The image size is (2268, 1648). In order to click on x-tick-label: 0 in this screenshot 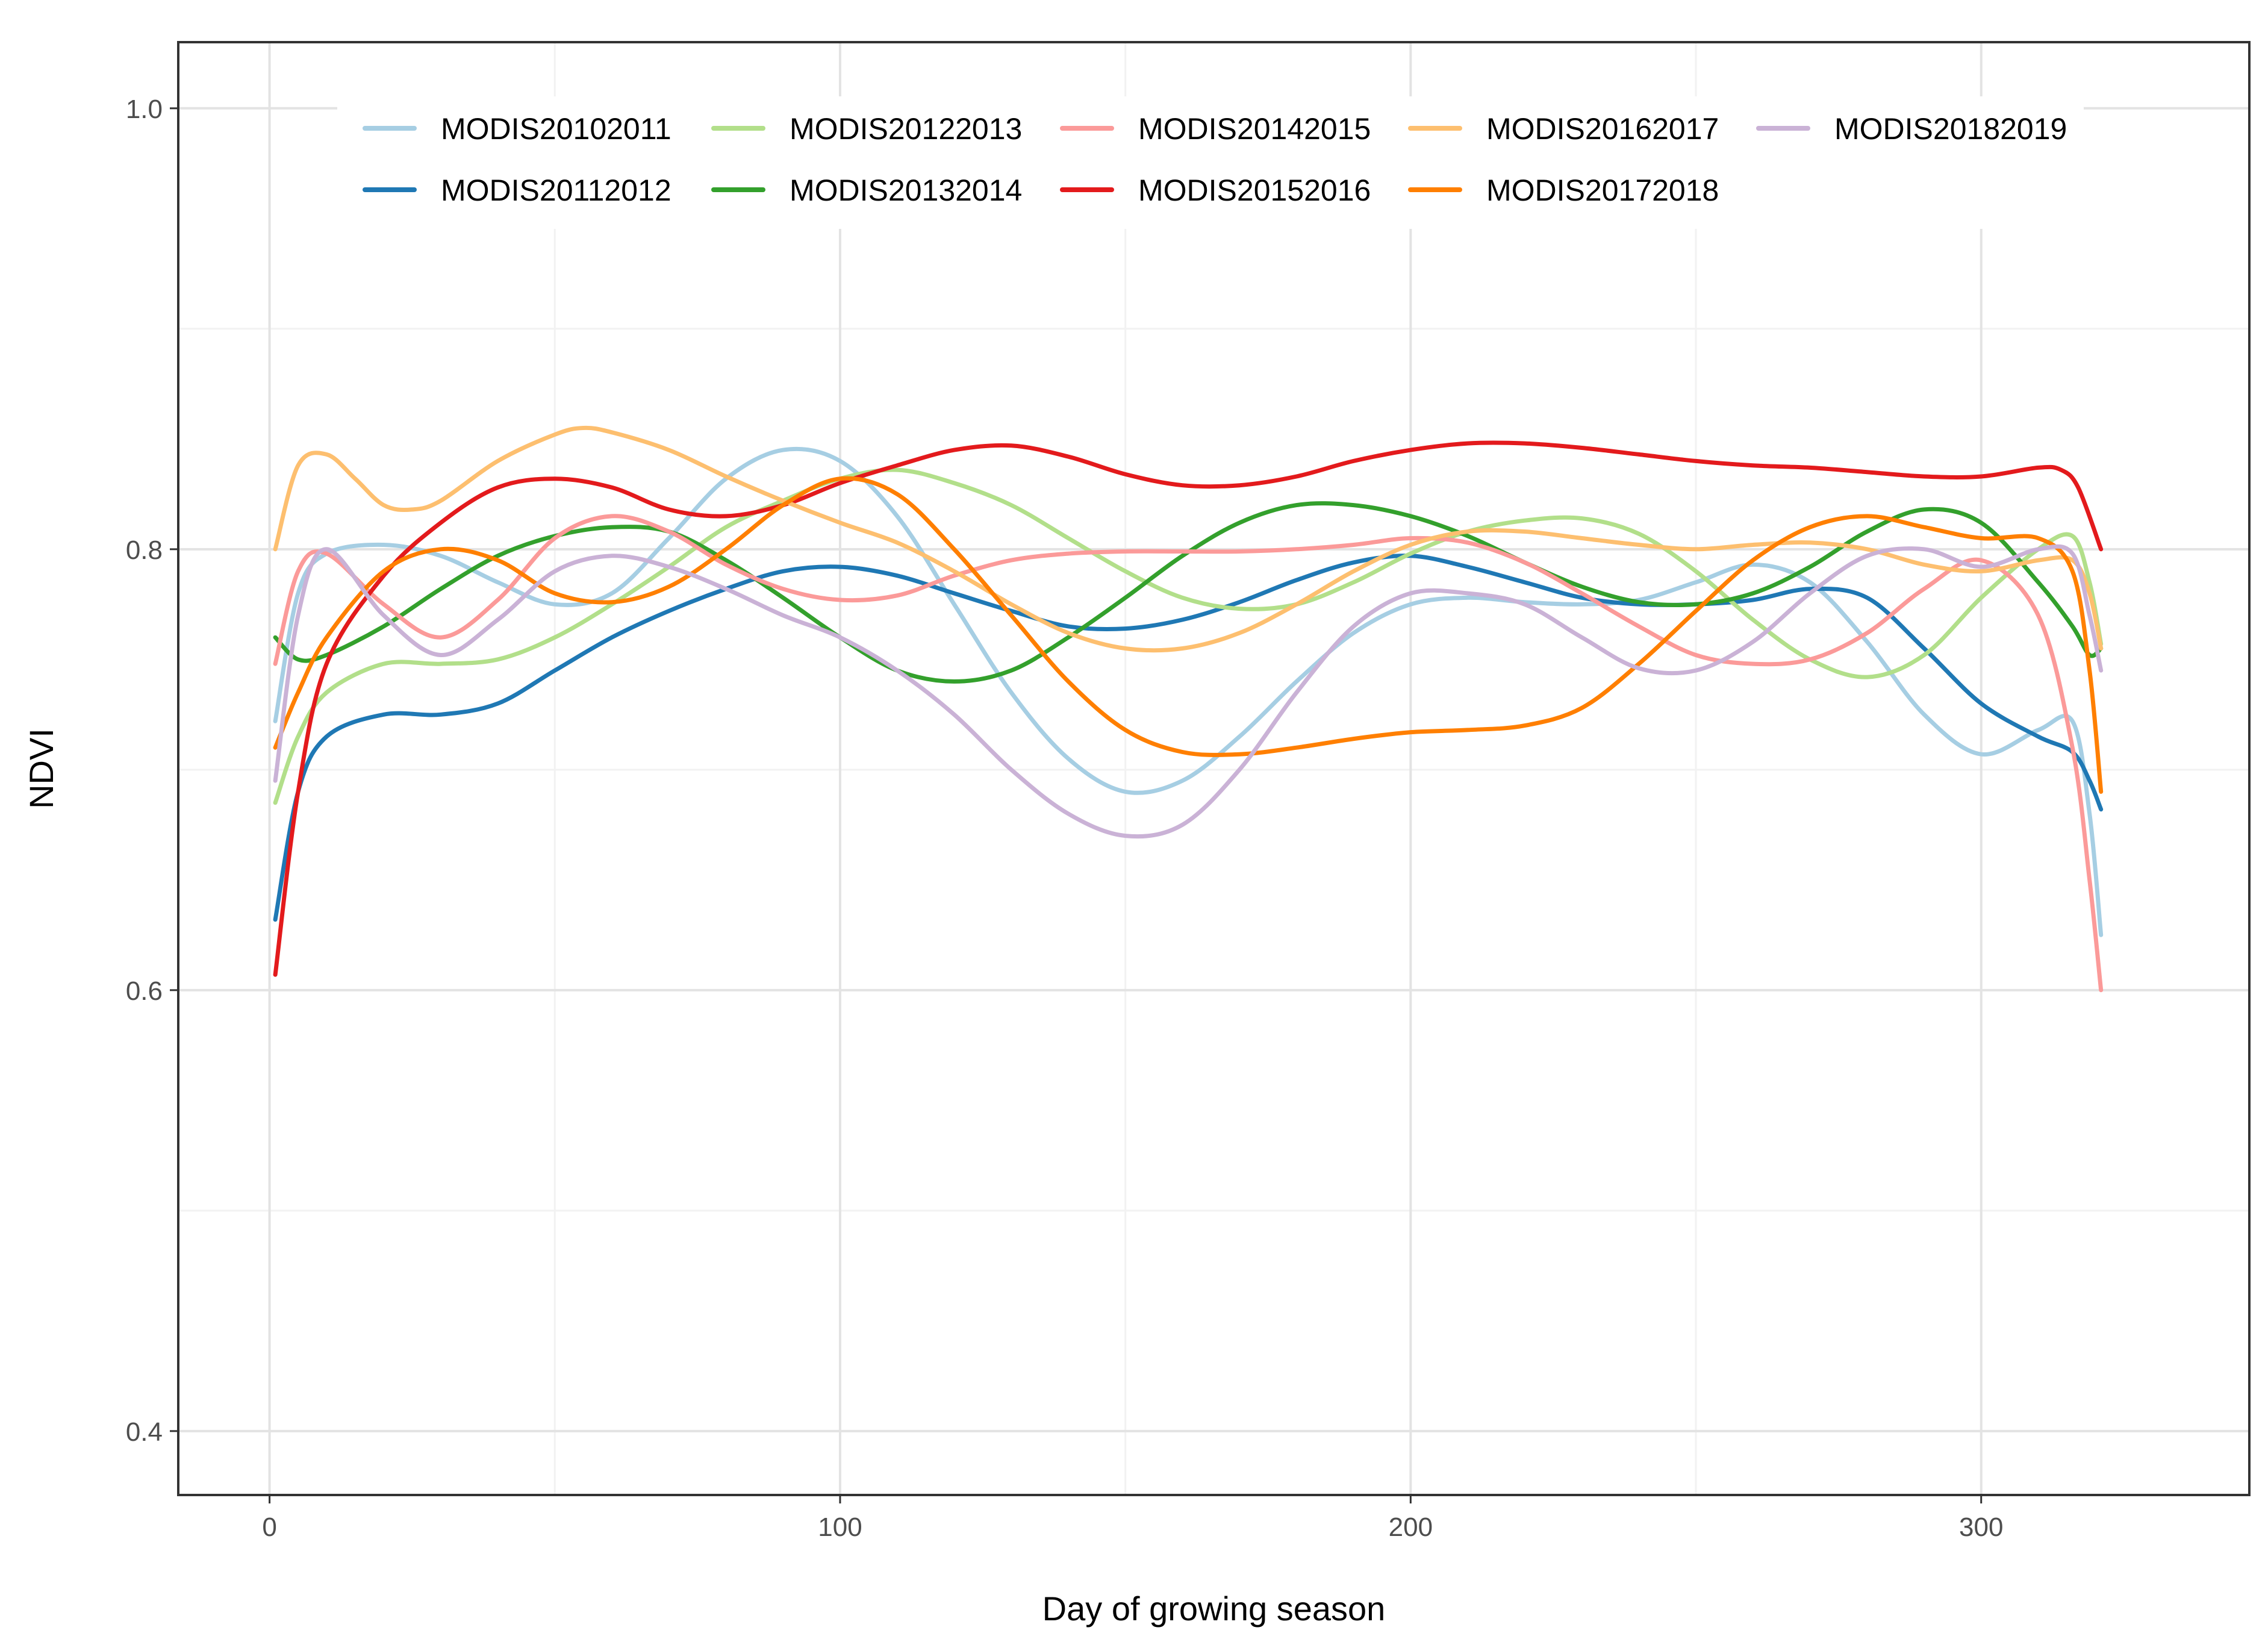, I will do `click(269, 1527)`.